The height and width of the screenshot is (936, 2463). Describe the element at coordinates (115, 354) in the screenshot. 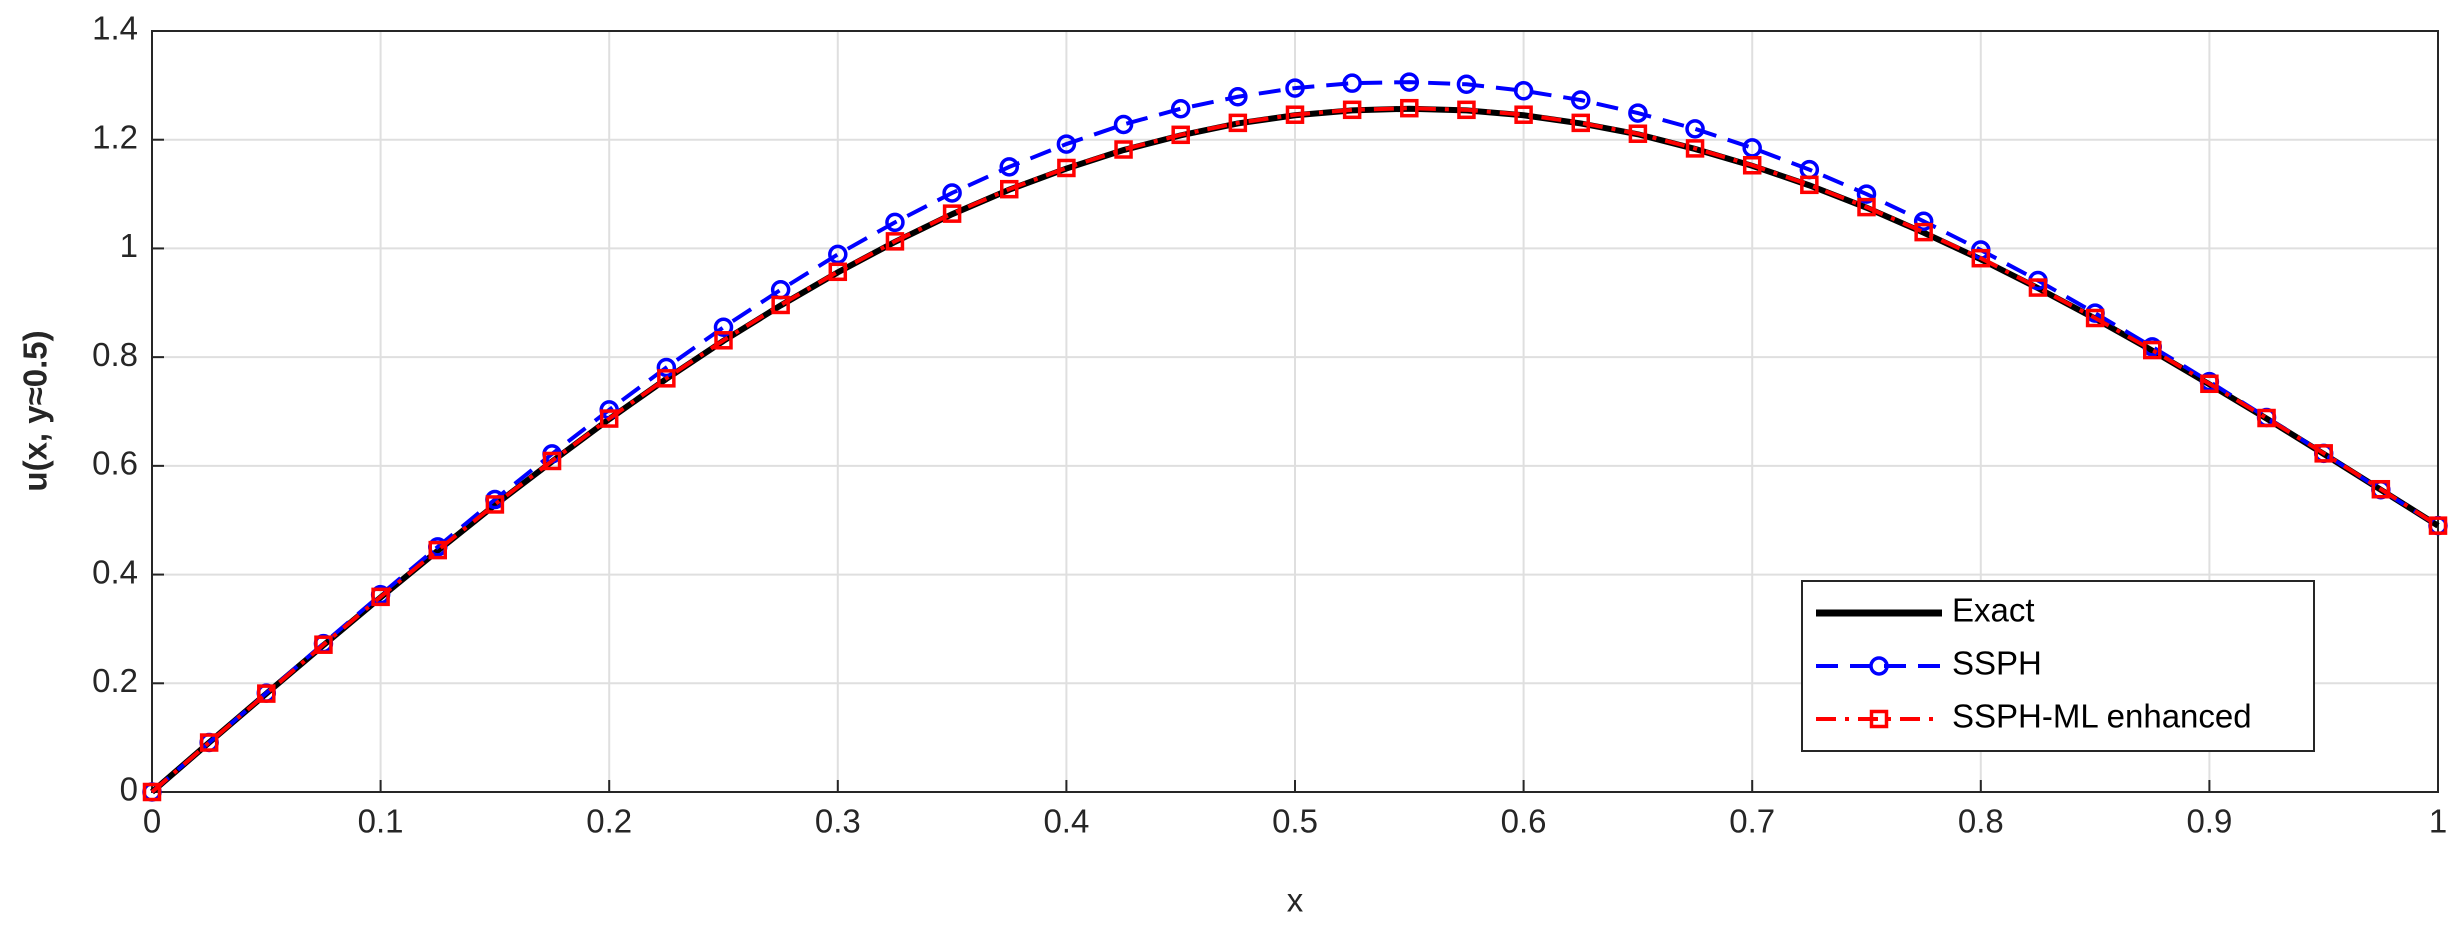

I see `y-tick-label: 0.8` at that location.